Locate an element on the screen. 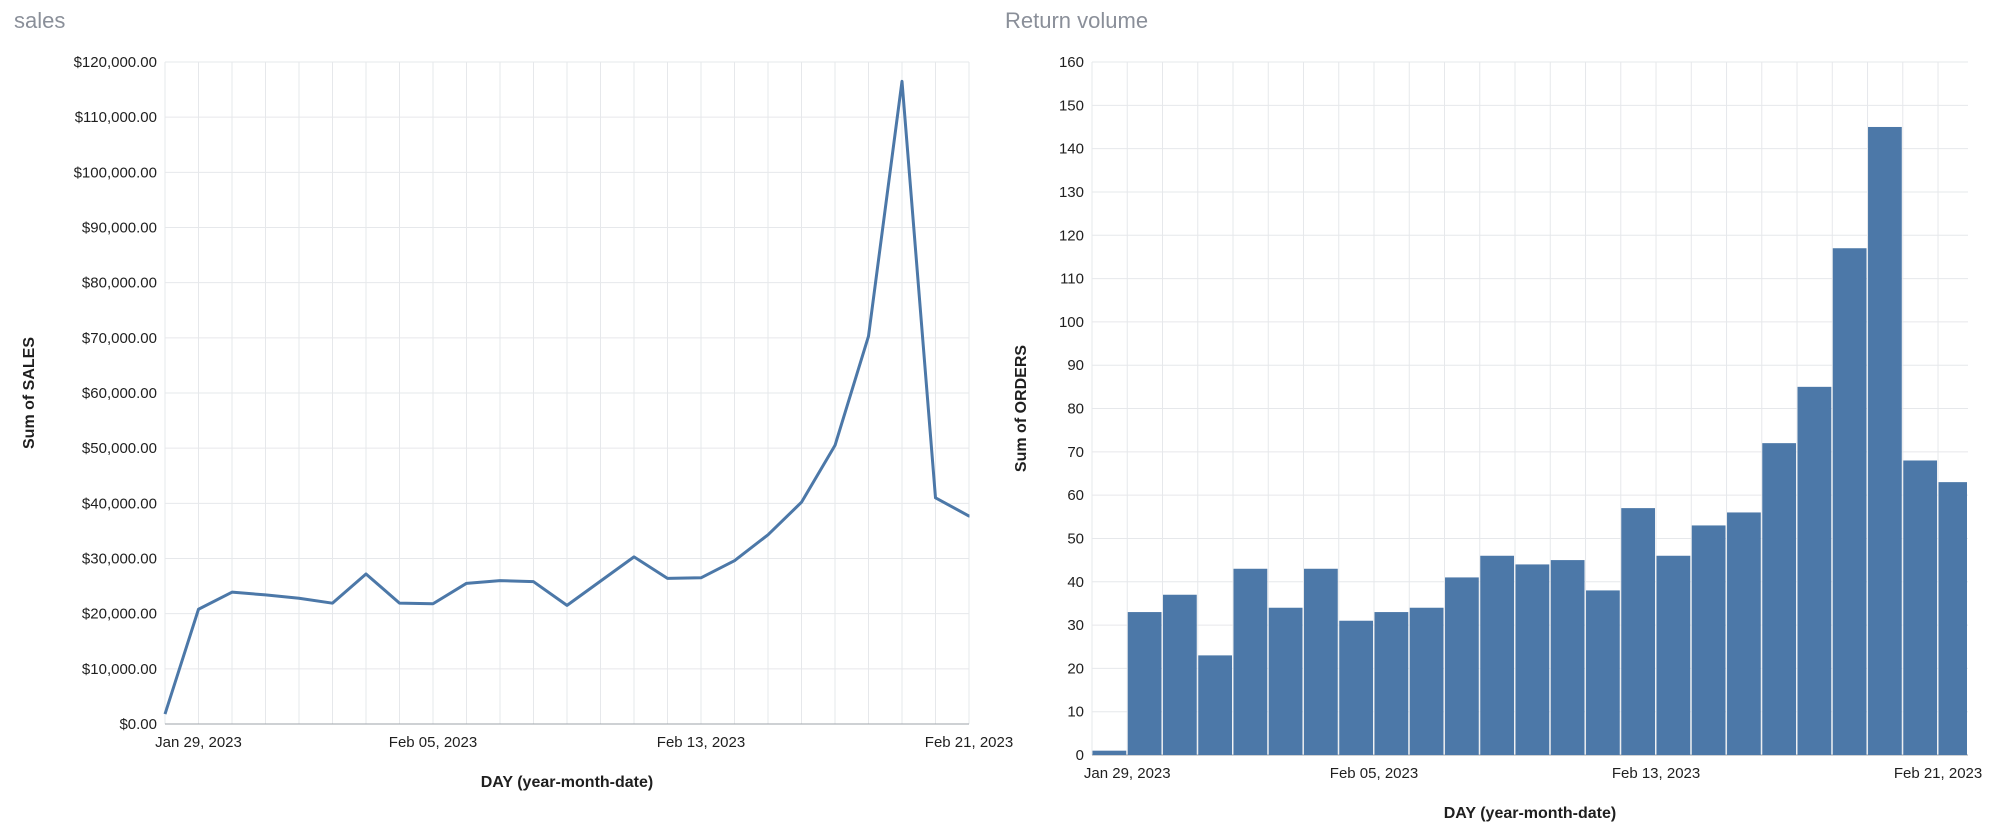 This screenshot has height=833, width=1999. sales-y-tick-label: $90,000.00 is located at coordinates (119, 228).